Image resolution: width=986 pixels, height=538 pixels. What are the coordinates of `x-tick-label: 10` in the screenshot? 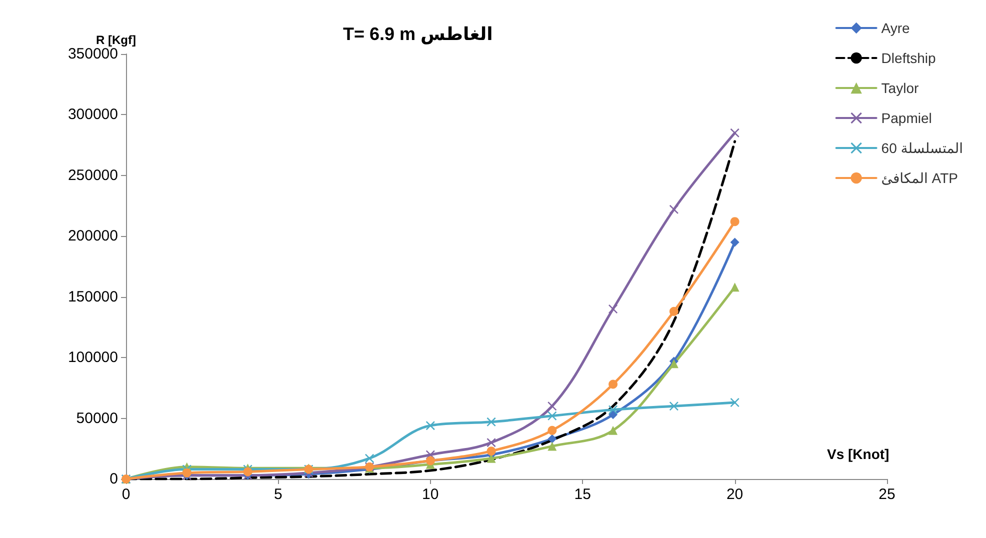 It's located at (430, 494).